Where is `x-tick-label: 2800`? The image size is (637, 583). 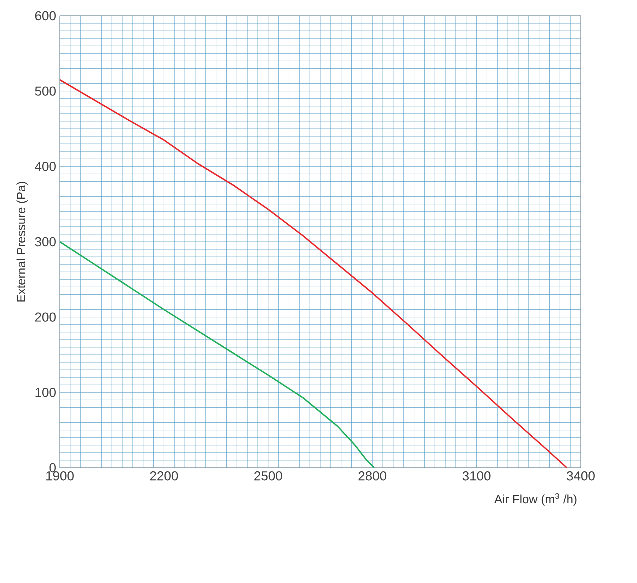 x-tick-label: 2800 is located at coordinates (372, 476).